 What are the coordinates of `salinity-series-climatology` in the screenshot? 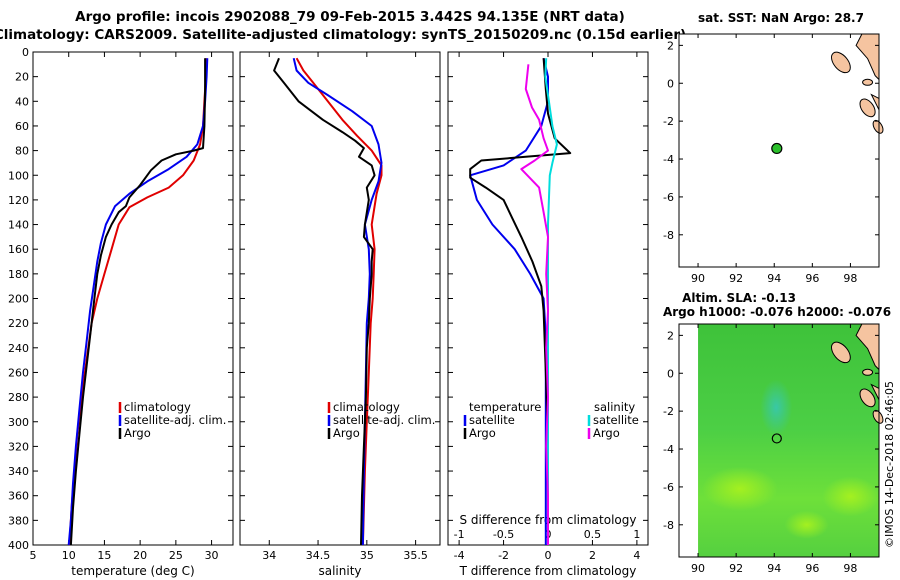 It's located at (339, 301).